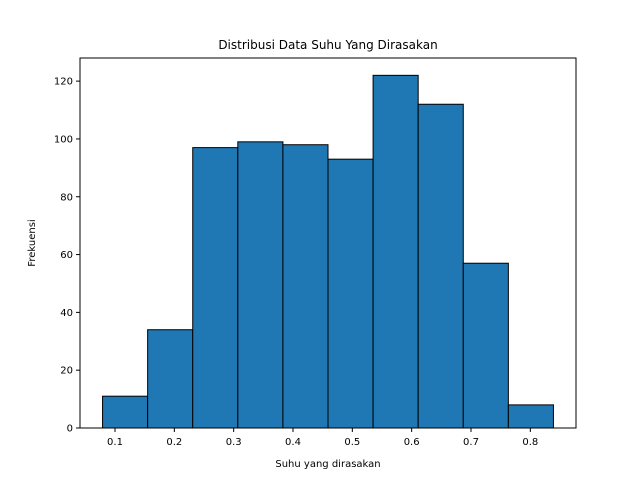 Image resolution: width=640 pixels, height=480 pixels. What do you see at coordinates (327, 45) in the screenshot?
I see `chart-title: Distribusi Data Suhu Yang Dirasakan` at bounding box center [327, 45].